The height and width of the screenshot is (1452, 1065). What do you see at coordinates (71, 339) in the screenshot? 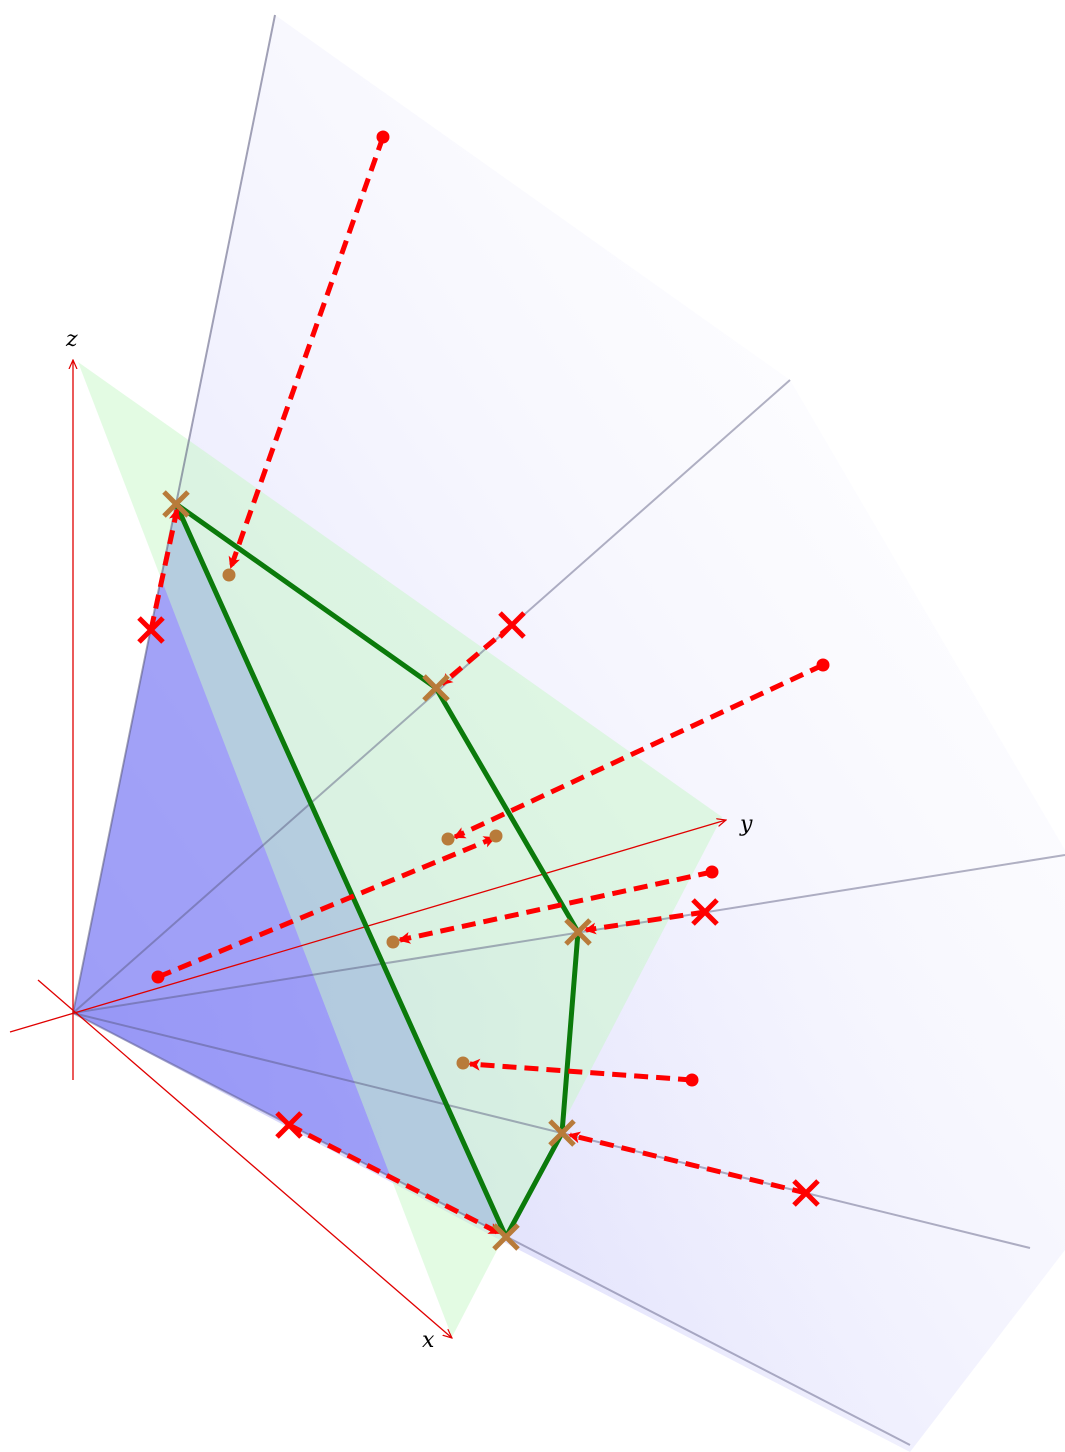
I see `z-axis-label: z` at bounding box center [71, 339].